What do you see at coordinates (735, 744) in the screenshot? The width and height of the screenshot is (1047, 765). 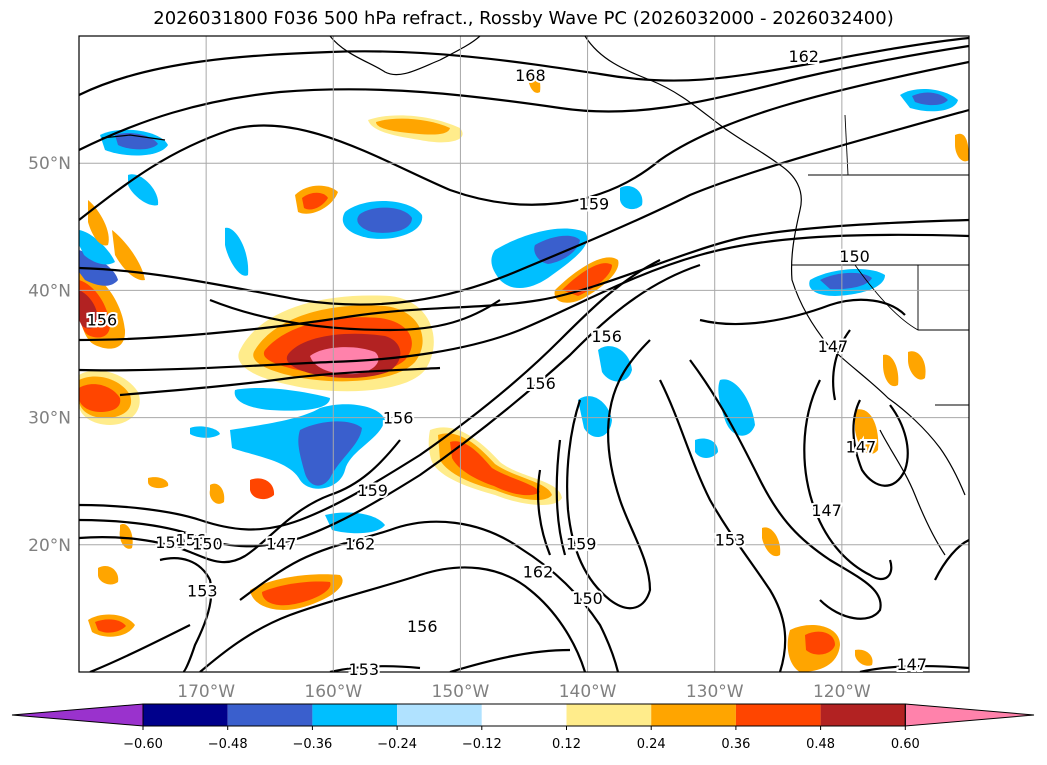 I see `colorbar-tick-label: 0.36` at bounding box center [735, 744].